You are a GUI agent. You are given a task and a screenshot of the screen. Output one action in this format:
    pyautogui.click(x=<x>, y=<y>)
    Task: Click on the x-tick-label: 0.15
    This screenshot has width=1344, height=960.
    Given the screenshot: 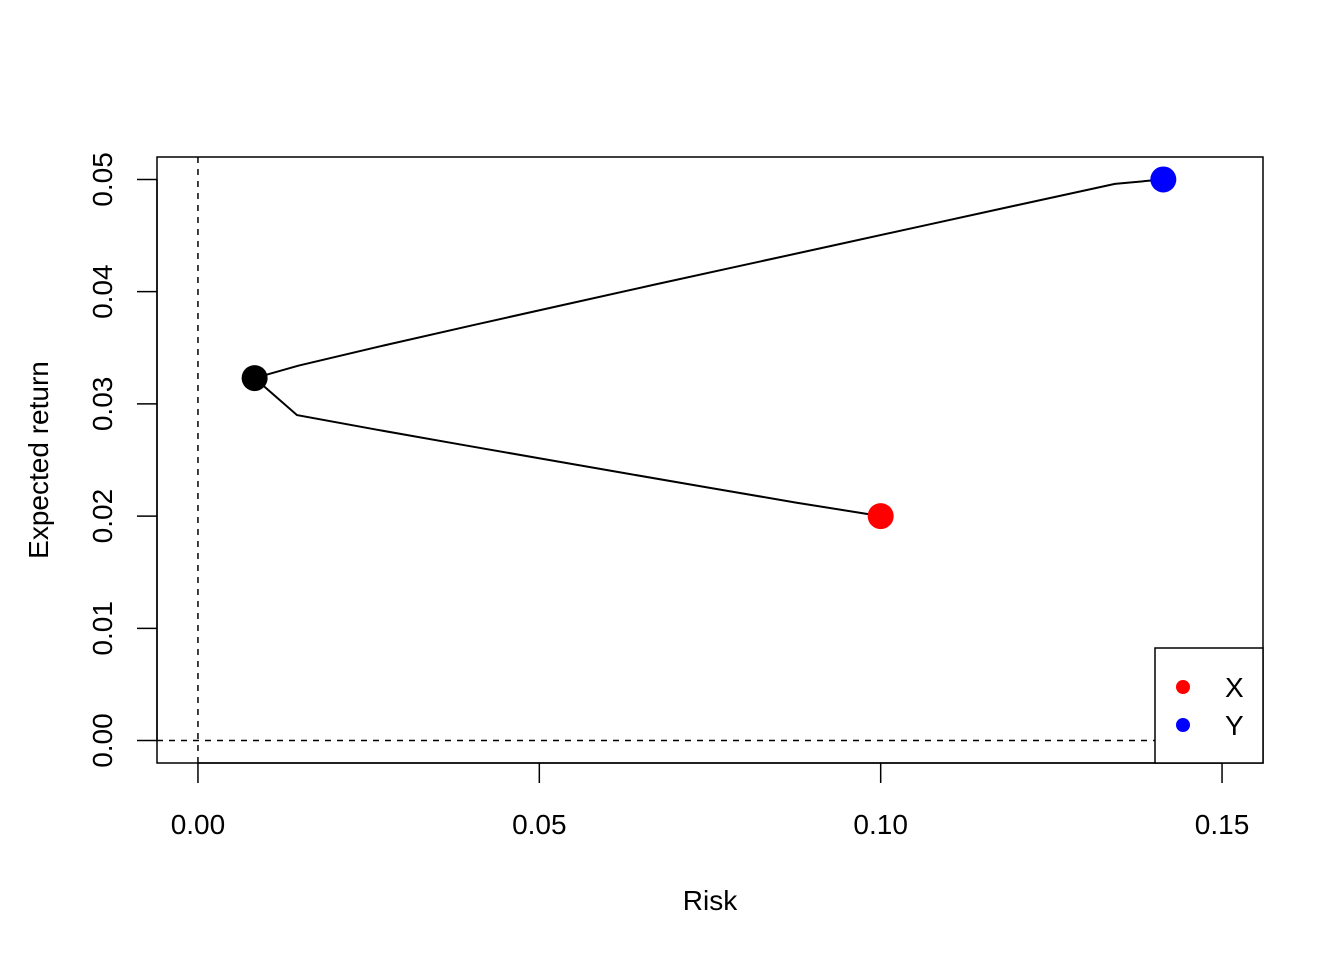 What is the action you would take?
    pyautogui.click(x=1222, y=824)
    